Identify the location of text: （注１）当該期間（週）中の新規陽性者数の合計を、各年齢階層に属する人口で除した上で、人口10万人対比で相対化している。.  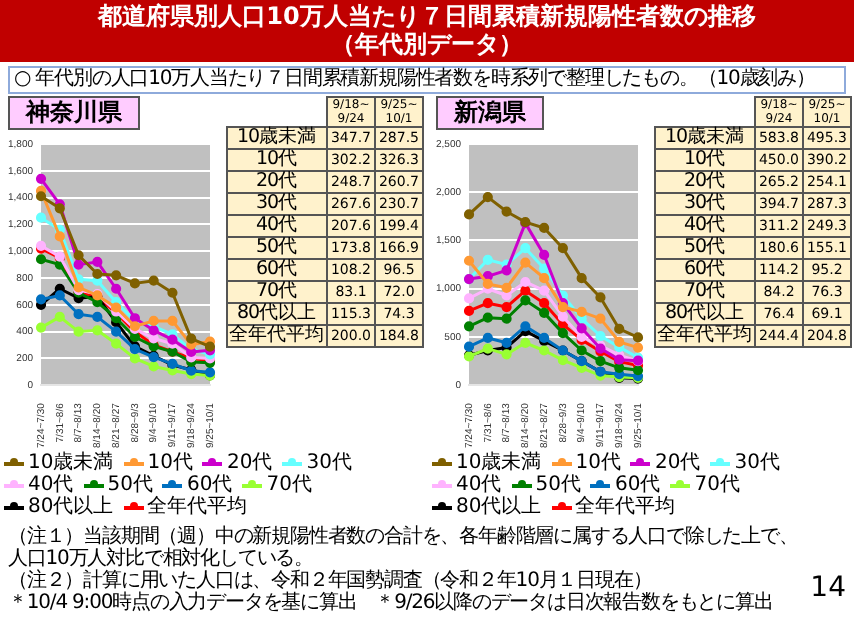
(404, 548).